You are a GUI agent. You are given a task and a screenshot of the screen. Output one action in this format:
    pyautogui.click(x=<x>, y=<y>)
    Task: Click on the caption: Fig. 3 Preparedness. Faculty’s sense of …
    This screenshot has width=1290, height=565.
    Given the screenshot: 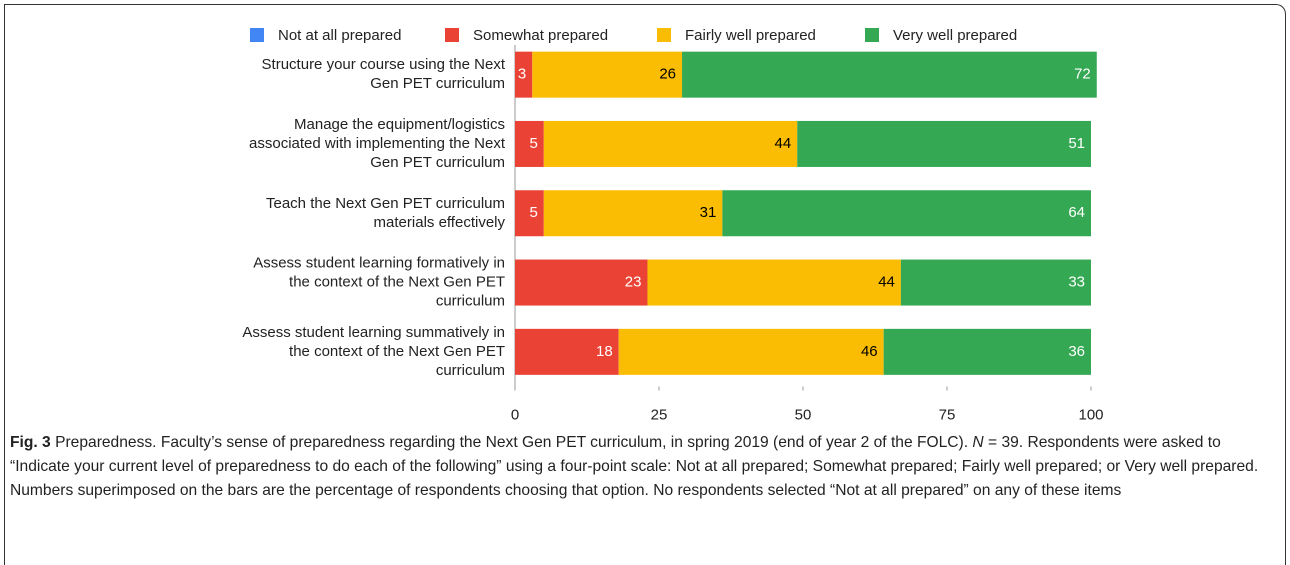 What is the action you would take?
    pyautogui.click(x=646, y=467)
    